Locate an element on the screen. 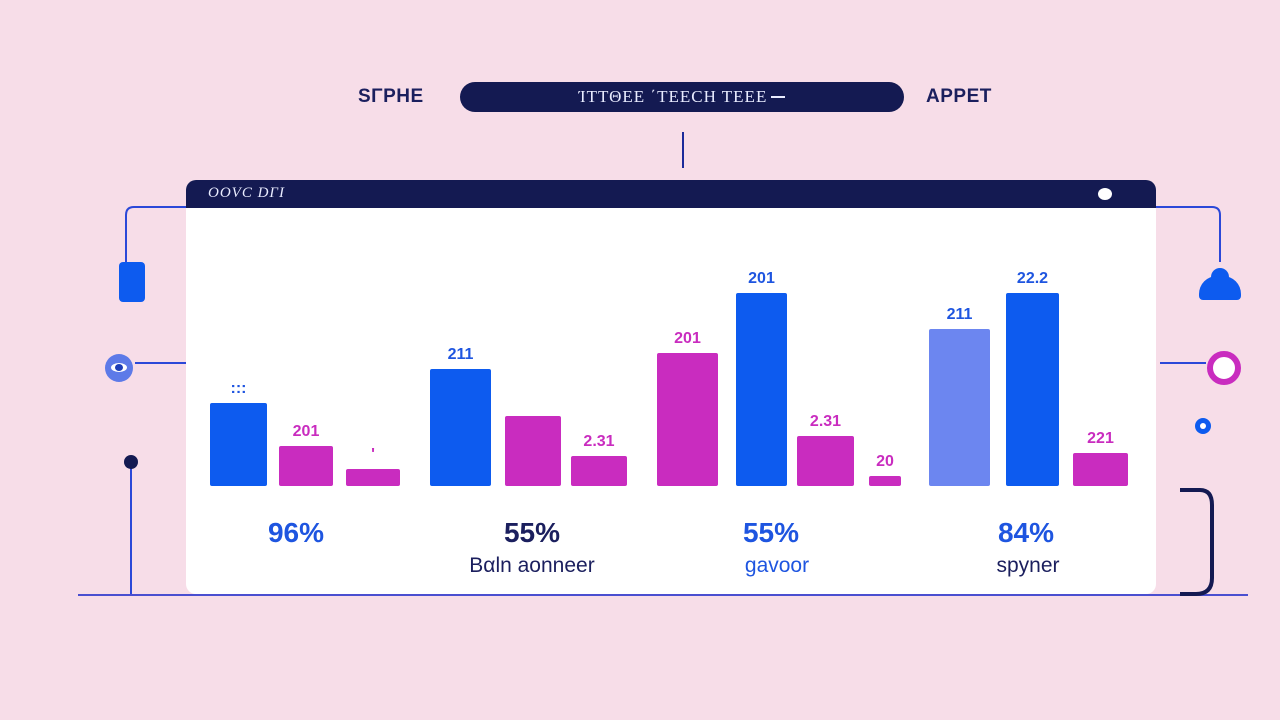 Image resolution: width=1280 pixels, height=720 pixels. left-header-label: SΓPHE is located at coordinates (391, 96).